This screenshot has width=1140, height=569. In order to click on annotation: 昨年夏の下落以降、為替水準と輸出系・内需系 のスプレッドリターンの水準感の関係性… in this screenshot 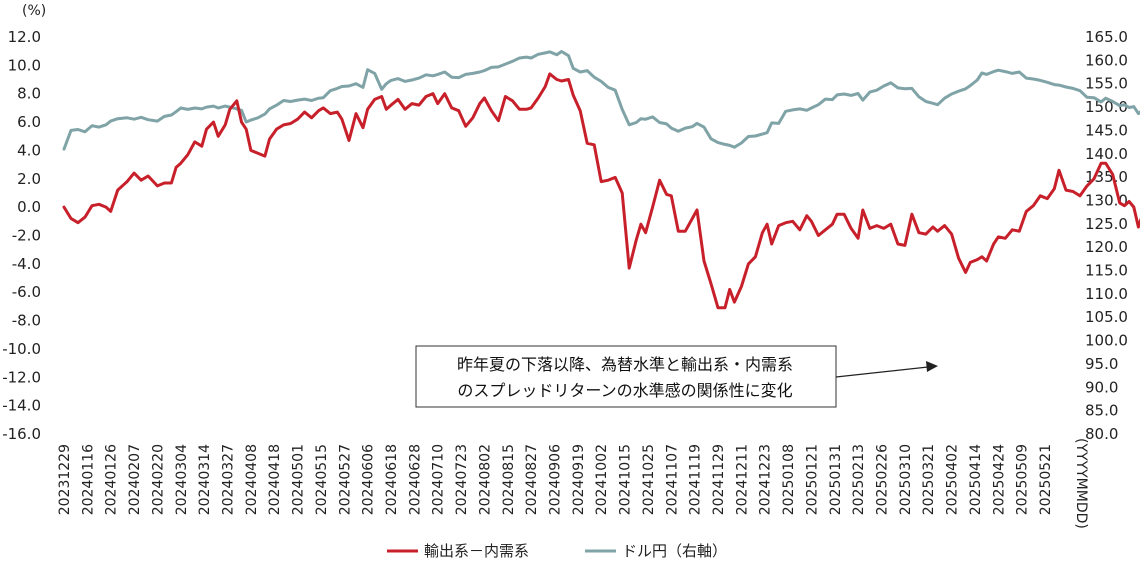, I will do `click(676, 376)`.